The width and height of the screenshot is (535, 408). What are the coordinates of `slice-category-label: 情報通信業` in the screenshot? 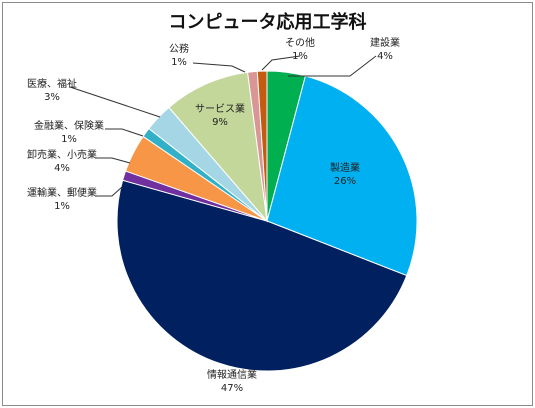 It's located at (232, 374).